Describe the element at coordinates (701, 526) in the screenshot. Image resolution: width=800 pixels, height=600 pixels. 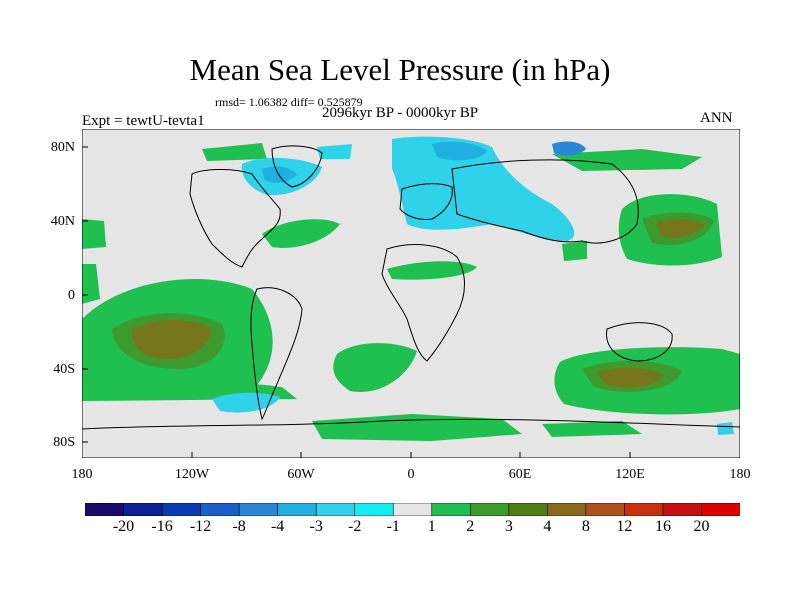
I see `colorbar-label: 20` at that location.